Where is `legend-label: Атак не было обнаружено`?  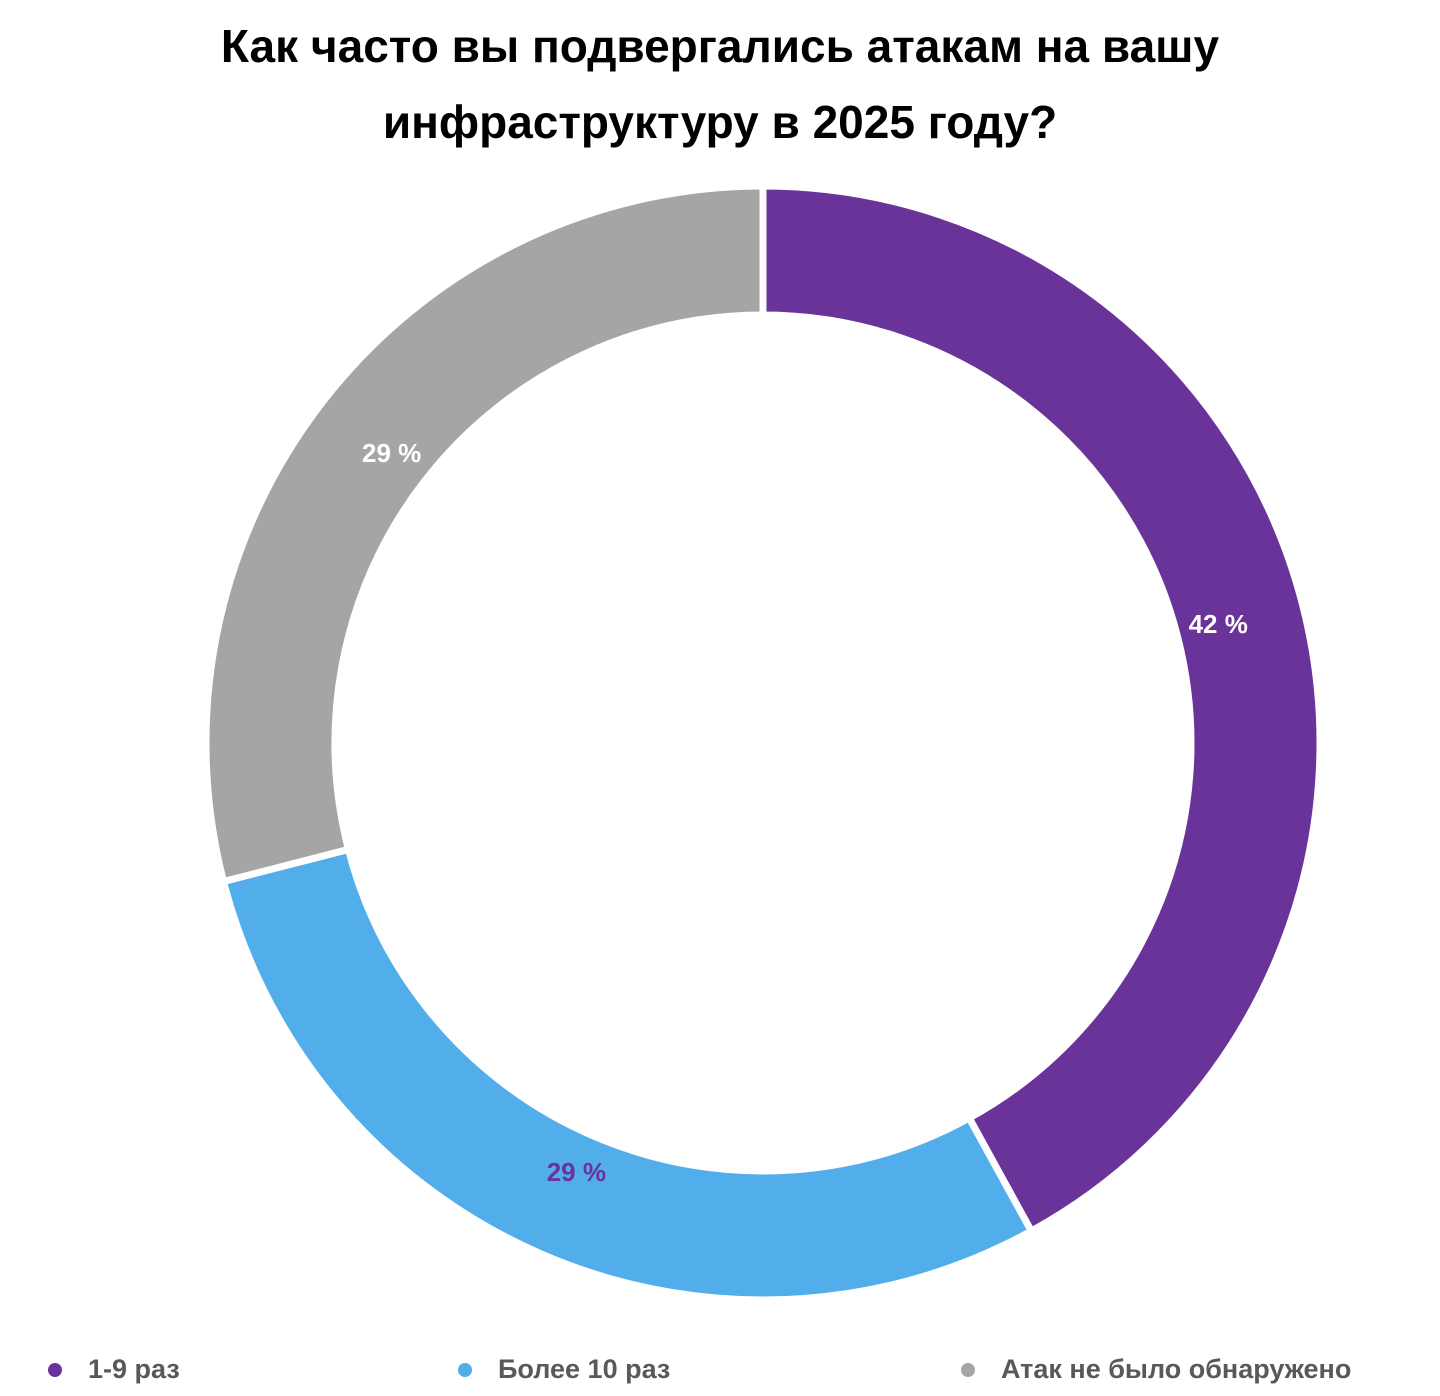
legend-label: Атак не было обнаружено is located at coordinates (1176, 1369).